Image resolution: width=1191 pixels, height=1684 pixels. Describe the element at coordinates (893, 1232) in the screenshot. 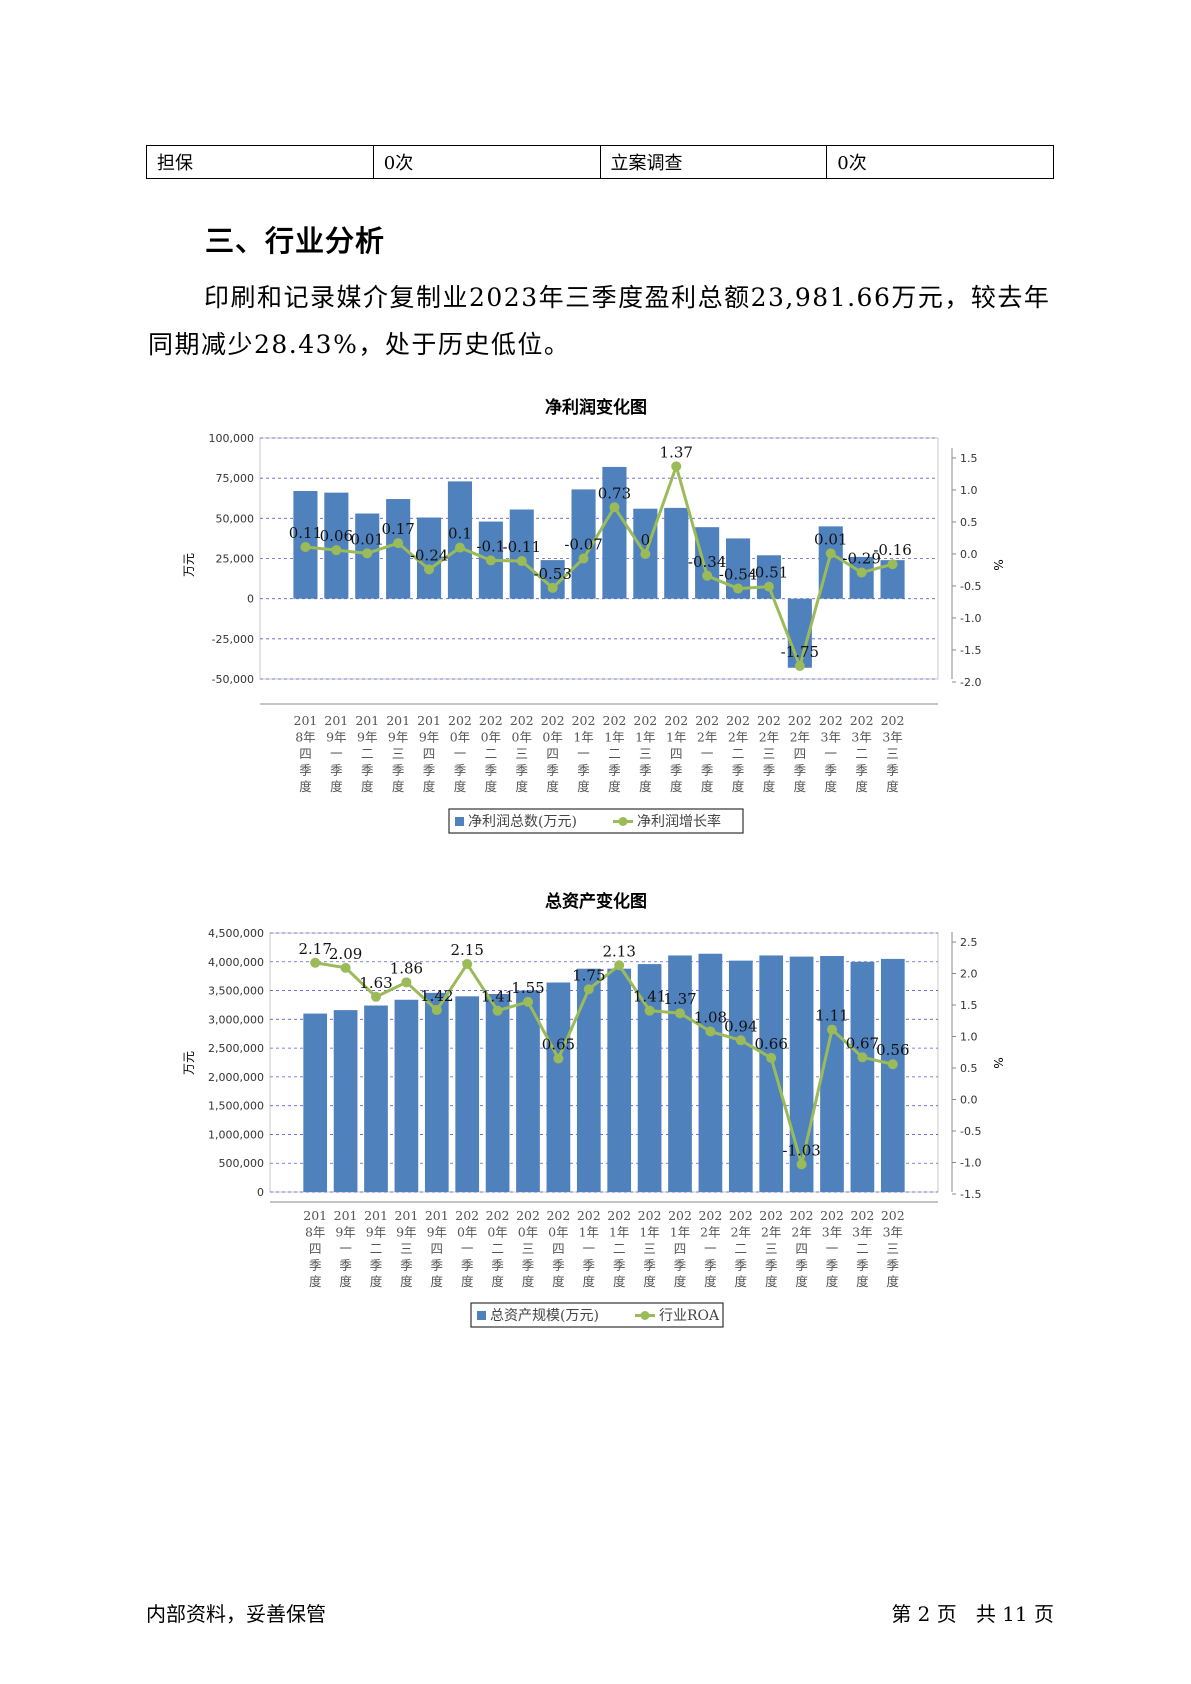

I see `category-label: 3年` at that location.